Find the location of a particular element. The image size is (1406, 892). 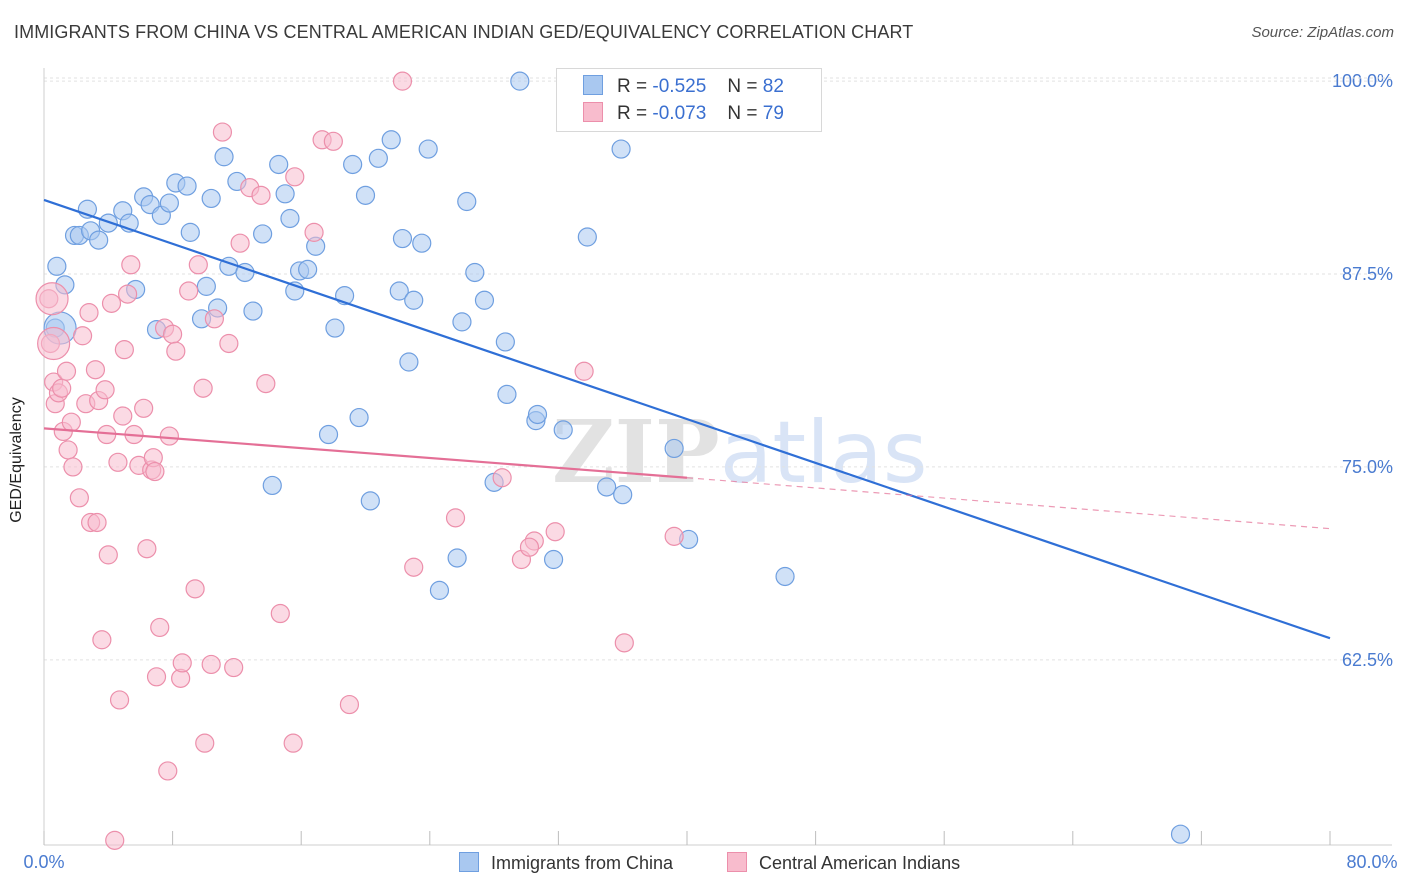

y-tick-label: 100.0% is located at coordinates (1362, 81).